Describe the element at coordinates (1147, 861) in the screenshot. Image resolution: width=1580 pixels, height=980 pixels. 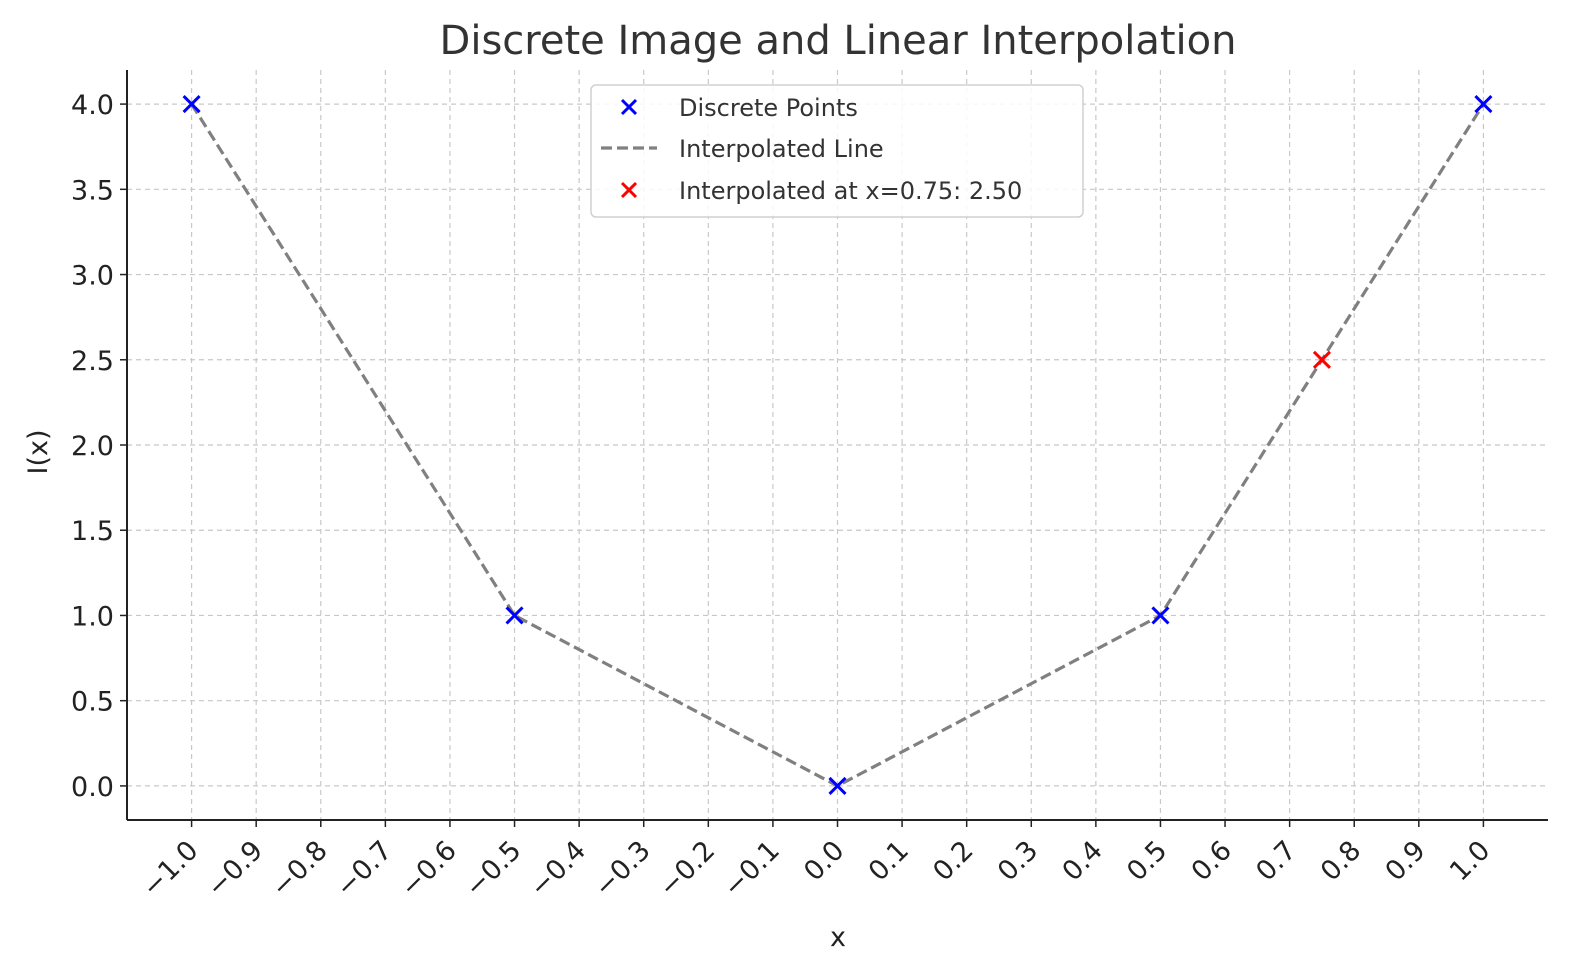
I see `x-tick-label: 0.5` at that location.